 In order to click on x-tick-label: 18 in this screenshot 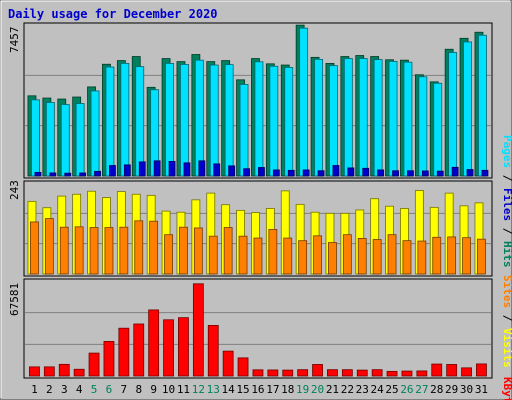, I will do `click(287, 389)`.